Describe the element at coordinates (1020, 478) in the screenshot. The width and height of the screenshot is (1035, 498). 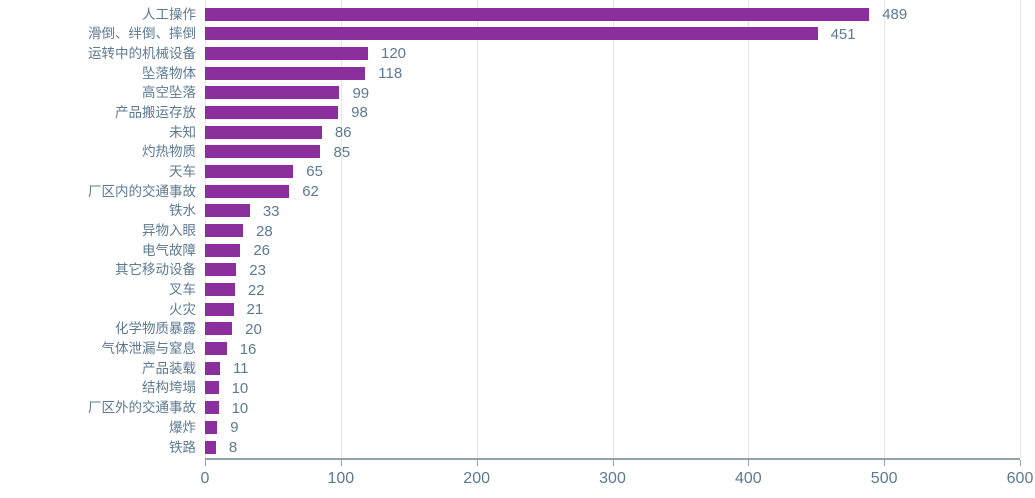
I see `x-axis-tick-label: 600` at that location.